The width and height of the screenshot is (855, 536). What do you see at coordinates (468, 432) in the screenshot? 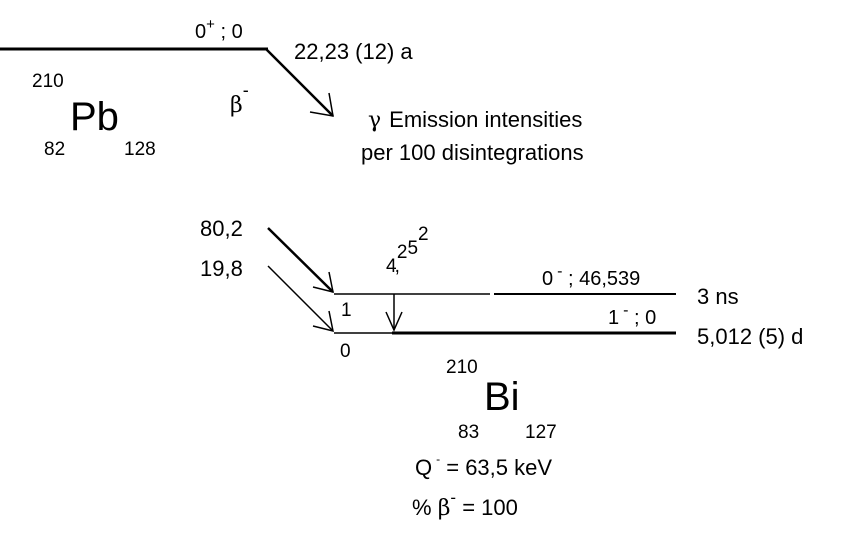
I see `daughter-atomic-number: 83` at bounding box center [468, 432].